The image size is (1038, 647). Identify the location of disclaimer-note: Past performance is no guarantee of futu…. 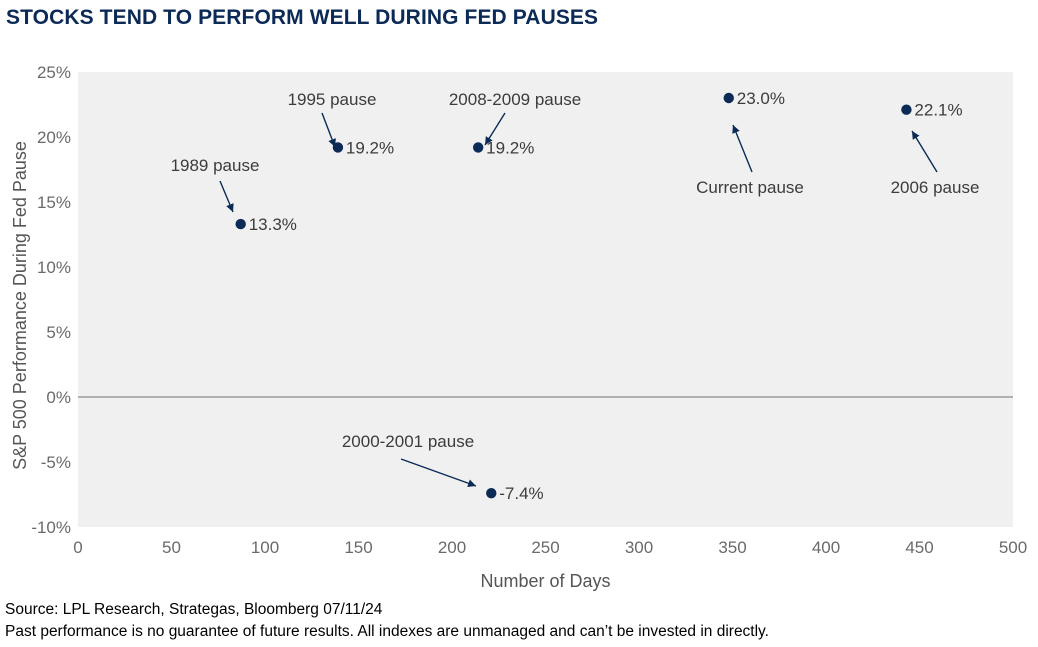
(387, 631).